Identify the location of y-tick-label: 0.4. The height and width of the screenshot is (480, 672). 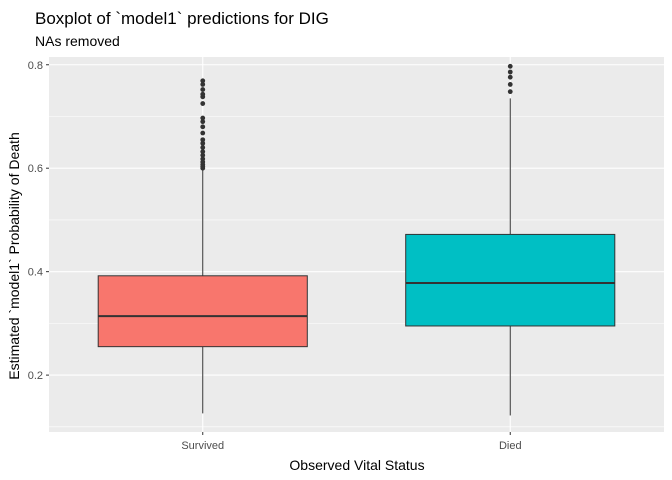
(35, 273).